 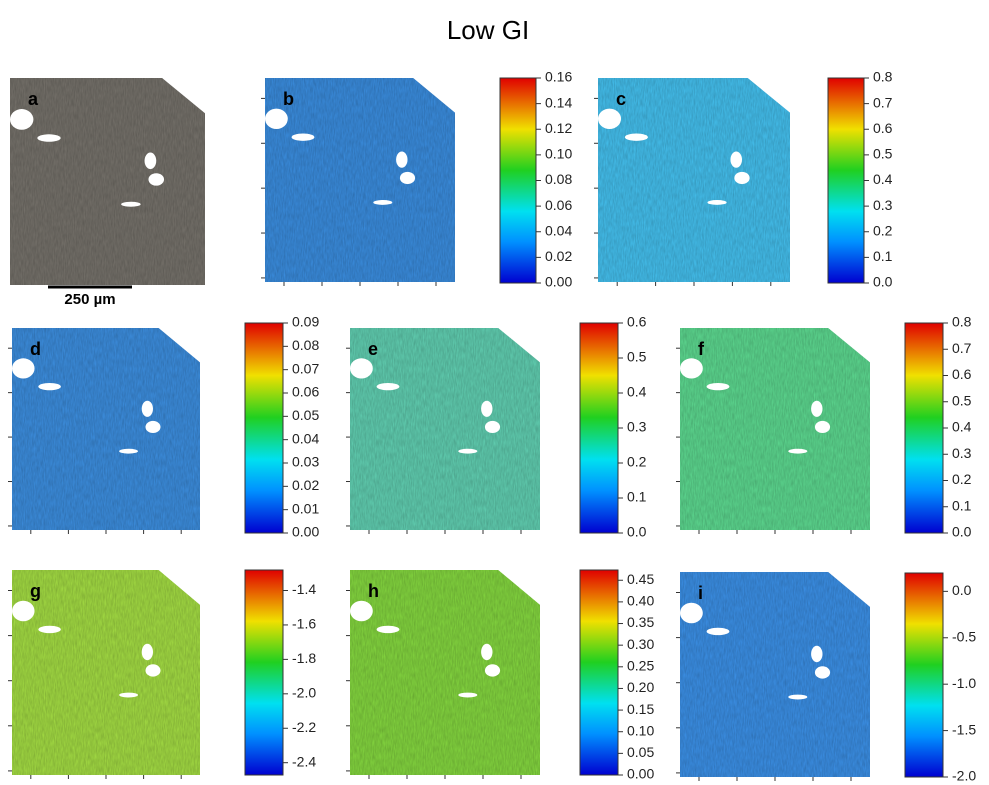 What do you see at coordinates (304, 727) in the screenshot?
I see `colorbar-tick-label: -2.2` at bounding box center [304, 727].